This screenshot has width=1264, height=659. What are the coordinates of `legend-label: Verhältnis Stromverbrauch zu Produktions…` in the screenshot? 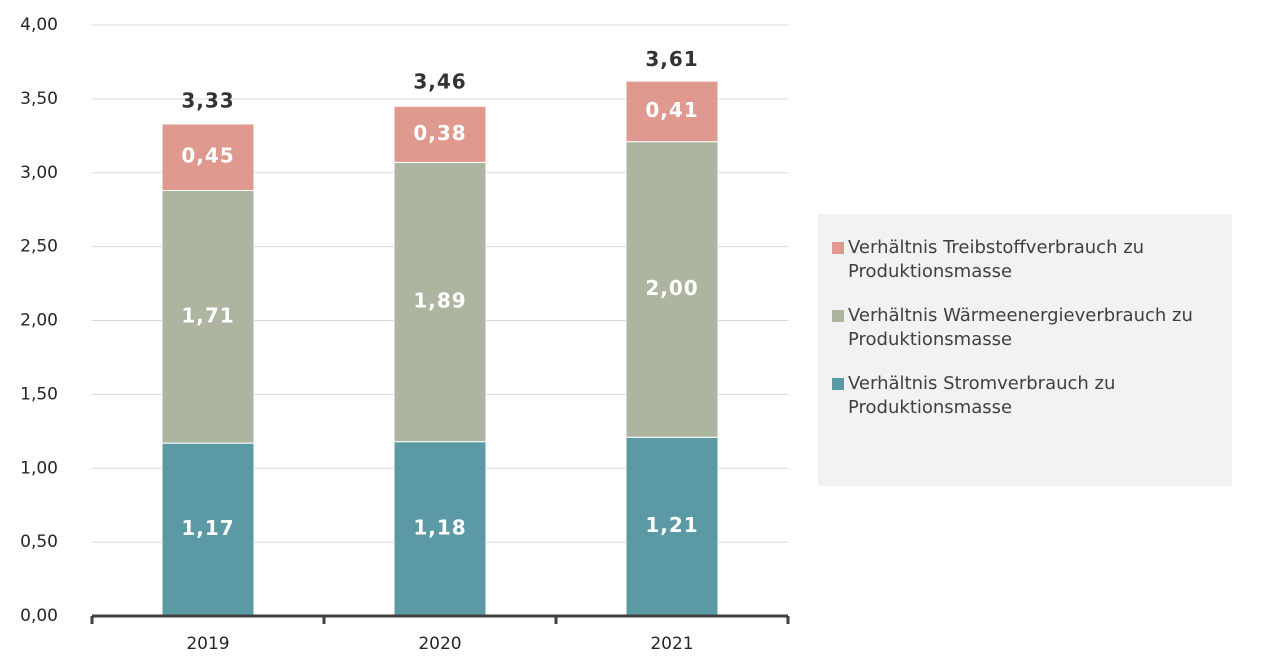 It's located at (982, 395).